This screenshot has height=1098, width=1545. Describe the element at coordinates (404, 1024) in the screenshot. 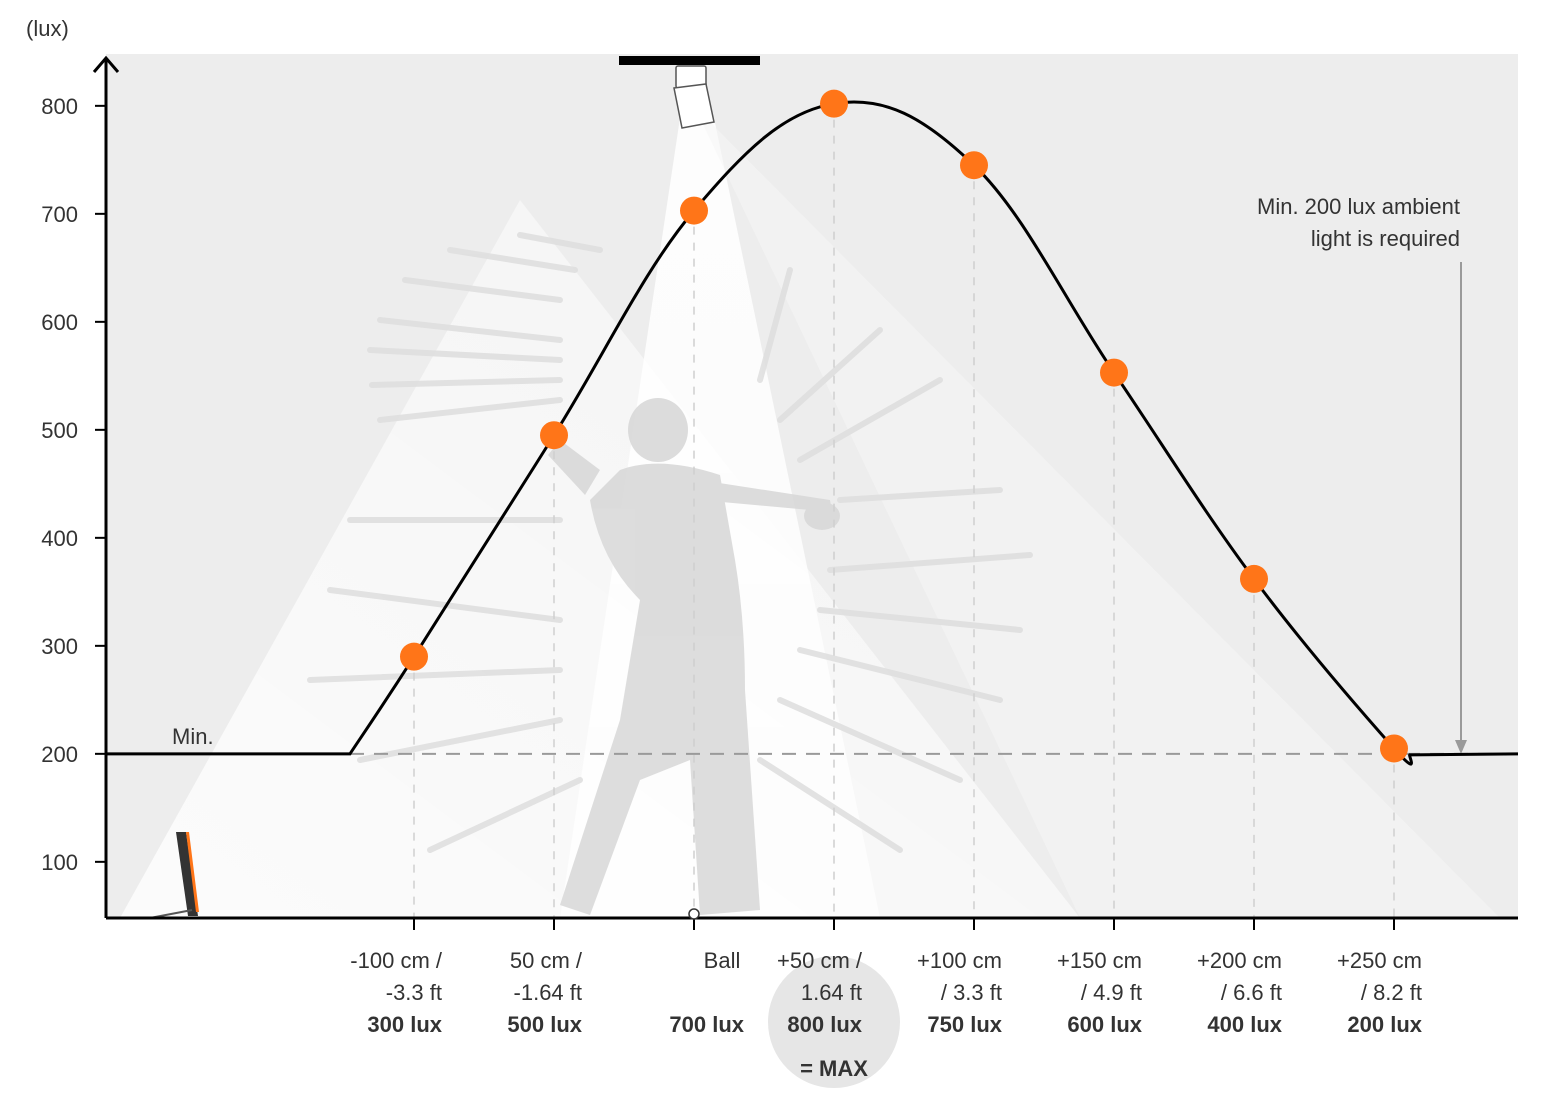

I see `x-label-lux: 300 lux` at that location.